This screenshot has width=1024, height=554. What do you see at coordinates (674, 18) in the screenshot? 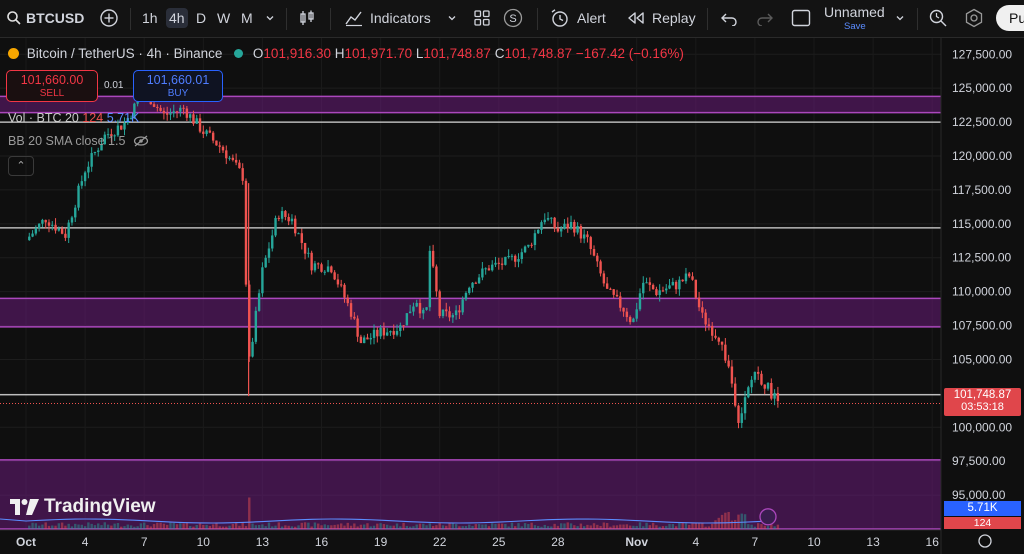
I see `replay-button: Replay` at bounding box center [674, 18].